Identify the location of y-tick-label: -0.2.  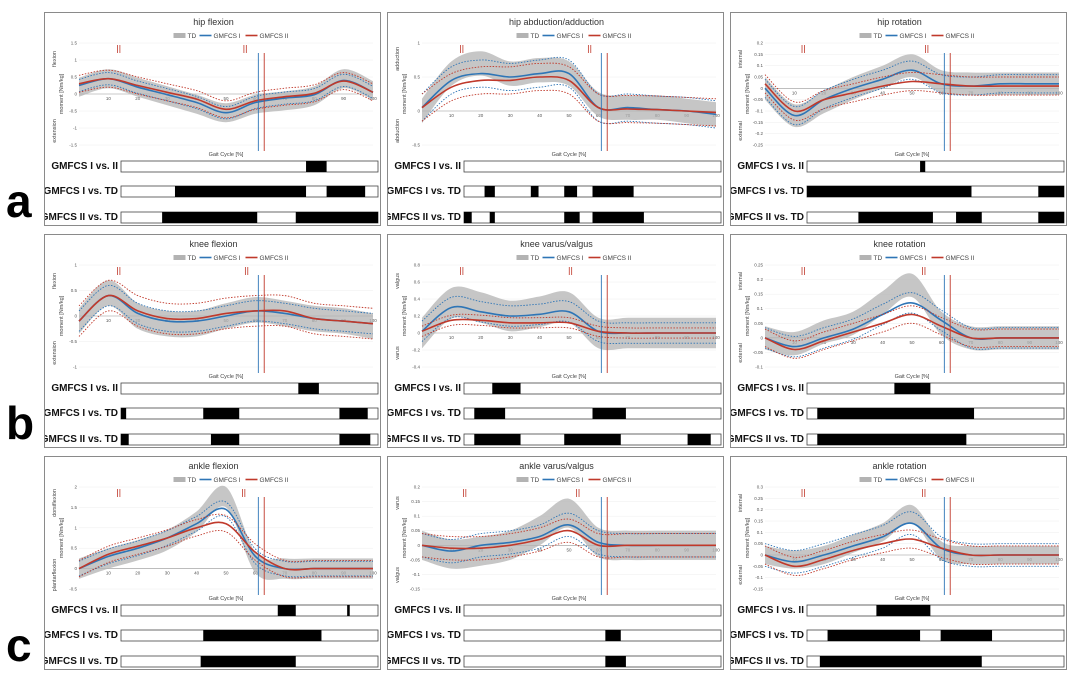
(416, 350).